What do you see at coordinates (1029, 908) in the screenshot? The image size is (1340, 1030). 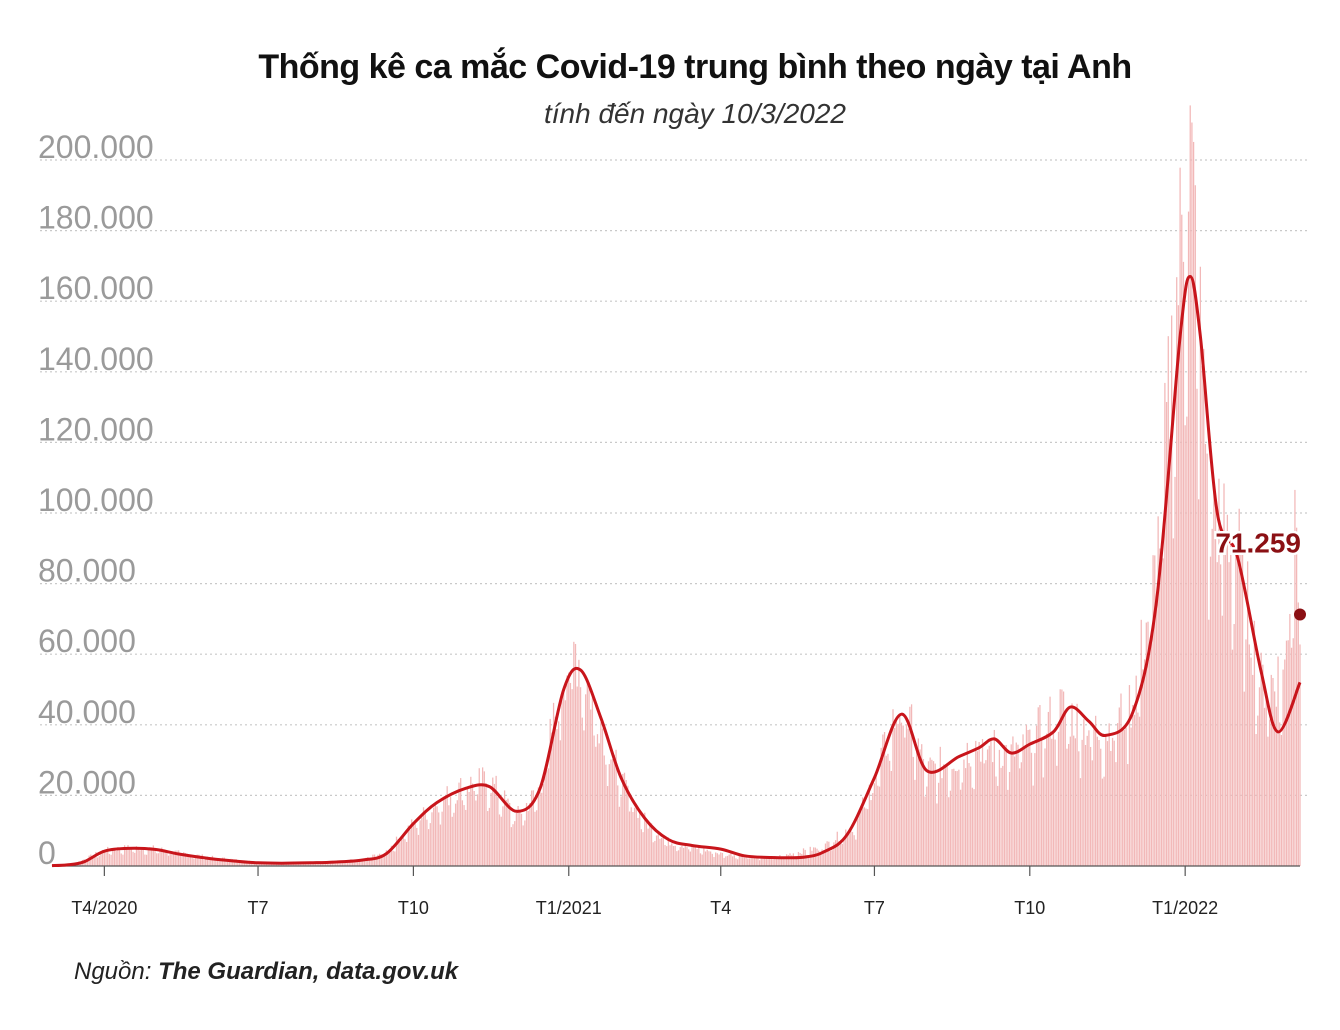 I see `x-tick-label: T10` at bounding box center [1029, 908].